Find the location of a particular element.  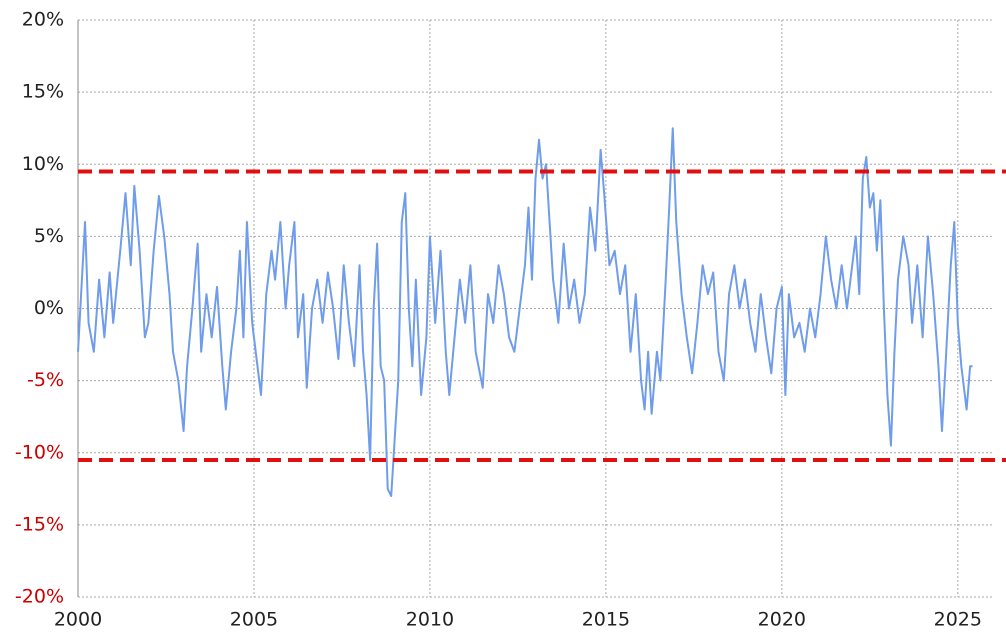

y-tick-label: 15% is located at coordinates (43, 92).